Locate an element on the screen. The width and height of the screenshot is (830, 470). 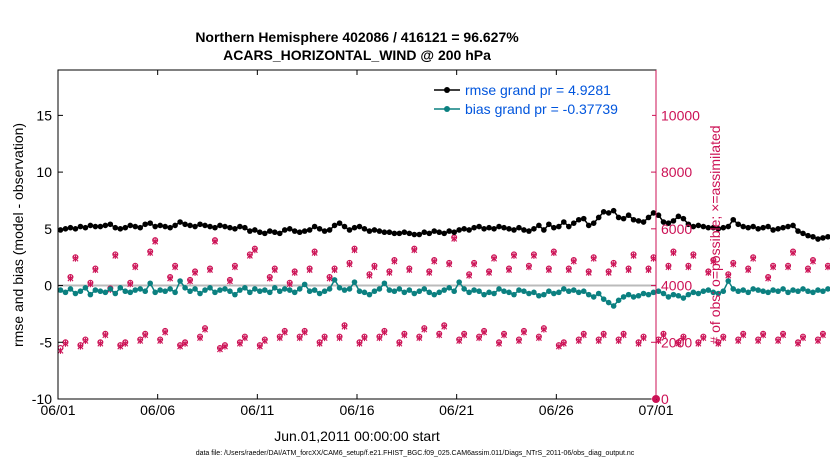
y-right-tick-label: 8000 is located at coordinates (676, 172).